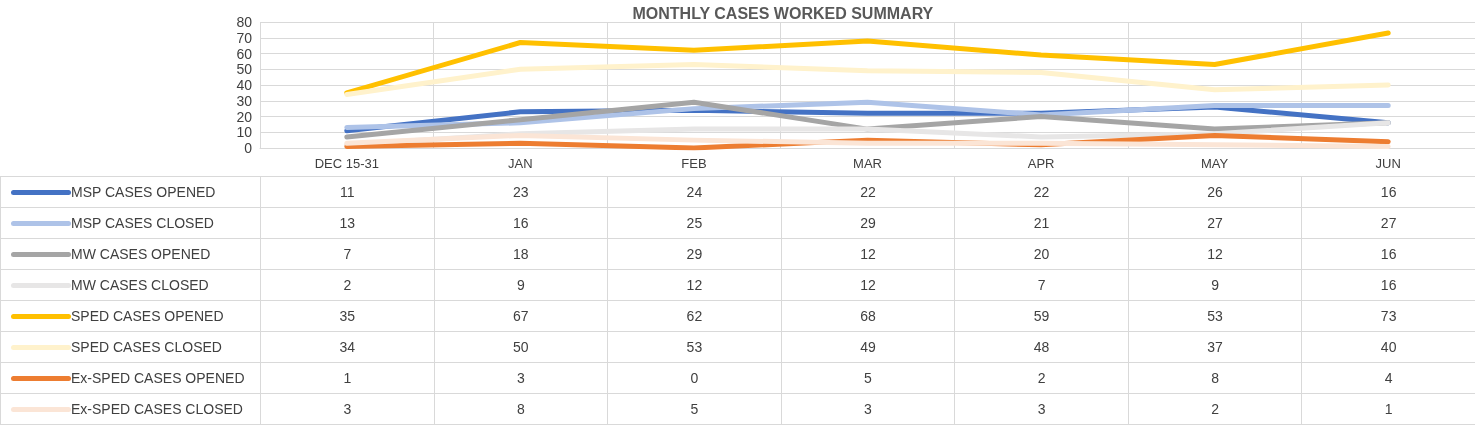  I want to click on data-label: 62, so click(694, 316).